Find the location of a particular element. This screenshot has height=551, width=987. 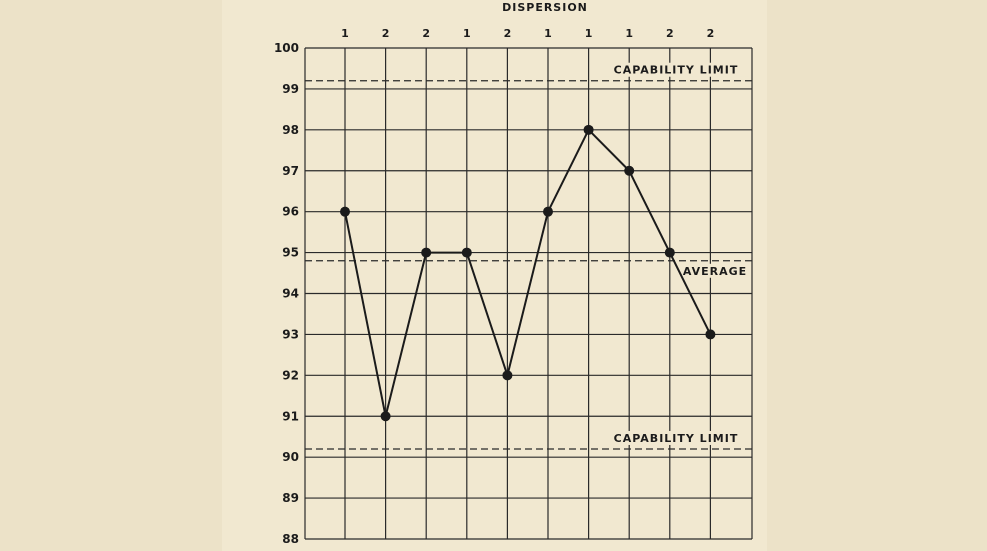

y-tick-label: 99 is located at coordinates (290, 89).